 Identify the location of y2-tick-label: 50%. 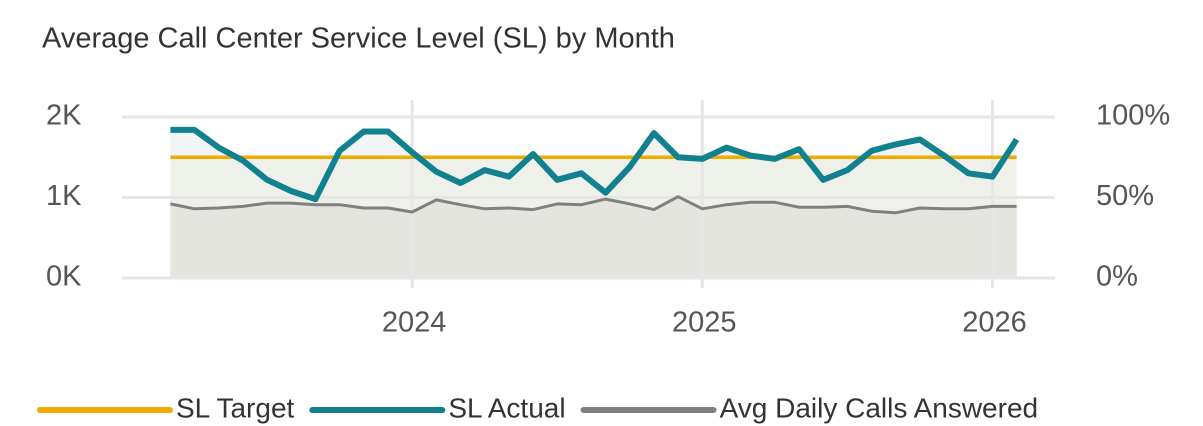
(1125, 196).